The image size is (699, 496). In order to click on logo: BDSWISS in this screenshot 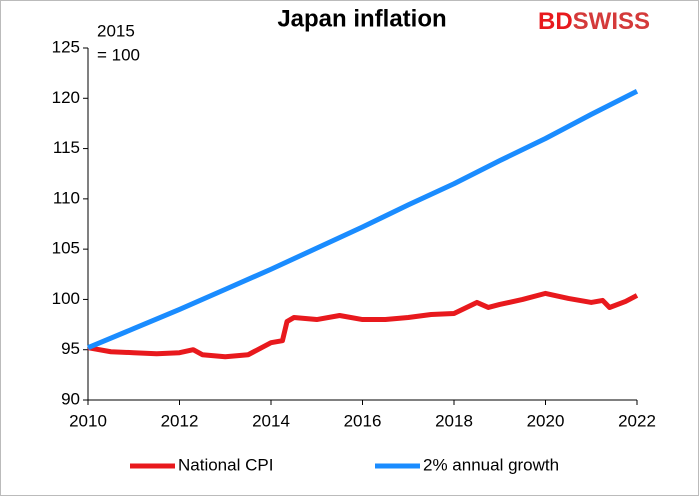, I will do `click(594, 21)`.